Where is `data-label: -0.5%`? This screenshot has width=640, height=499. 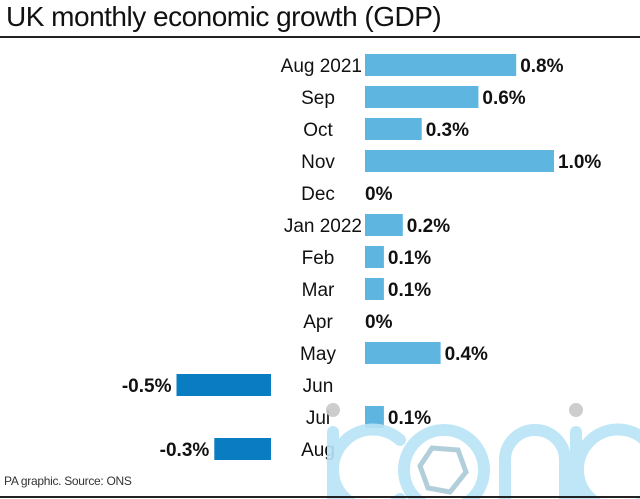
data-label: -0.5% is located at coordinates (147, 386).